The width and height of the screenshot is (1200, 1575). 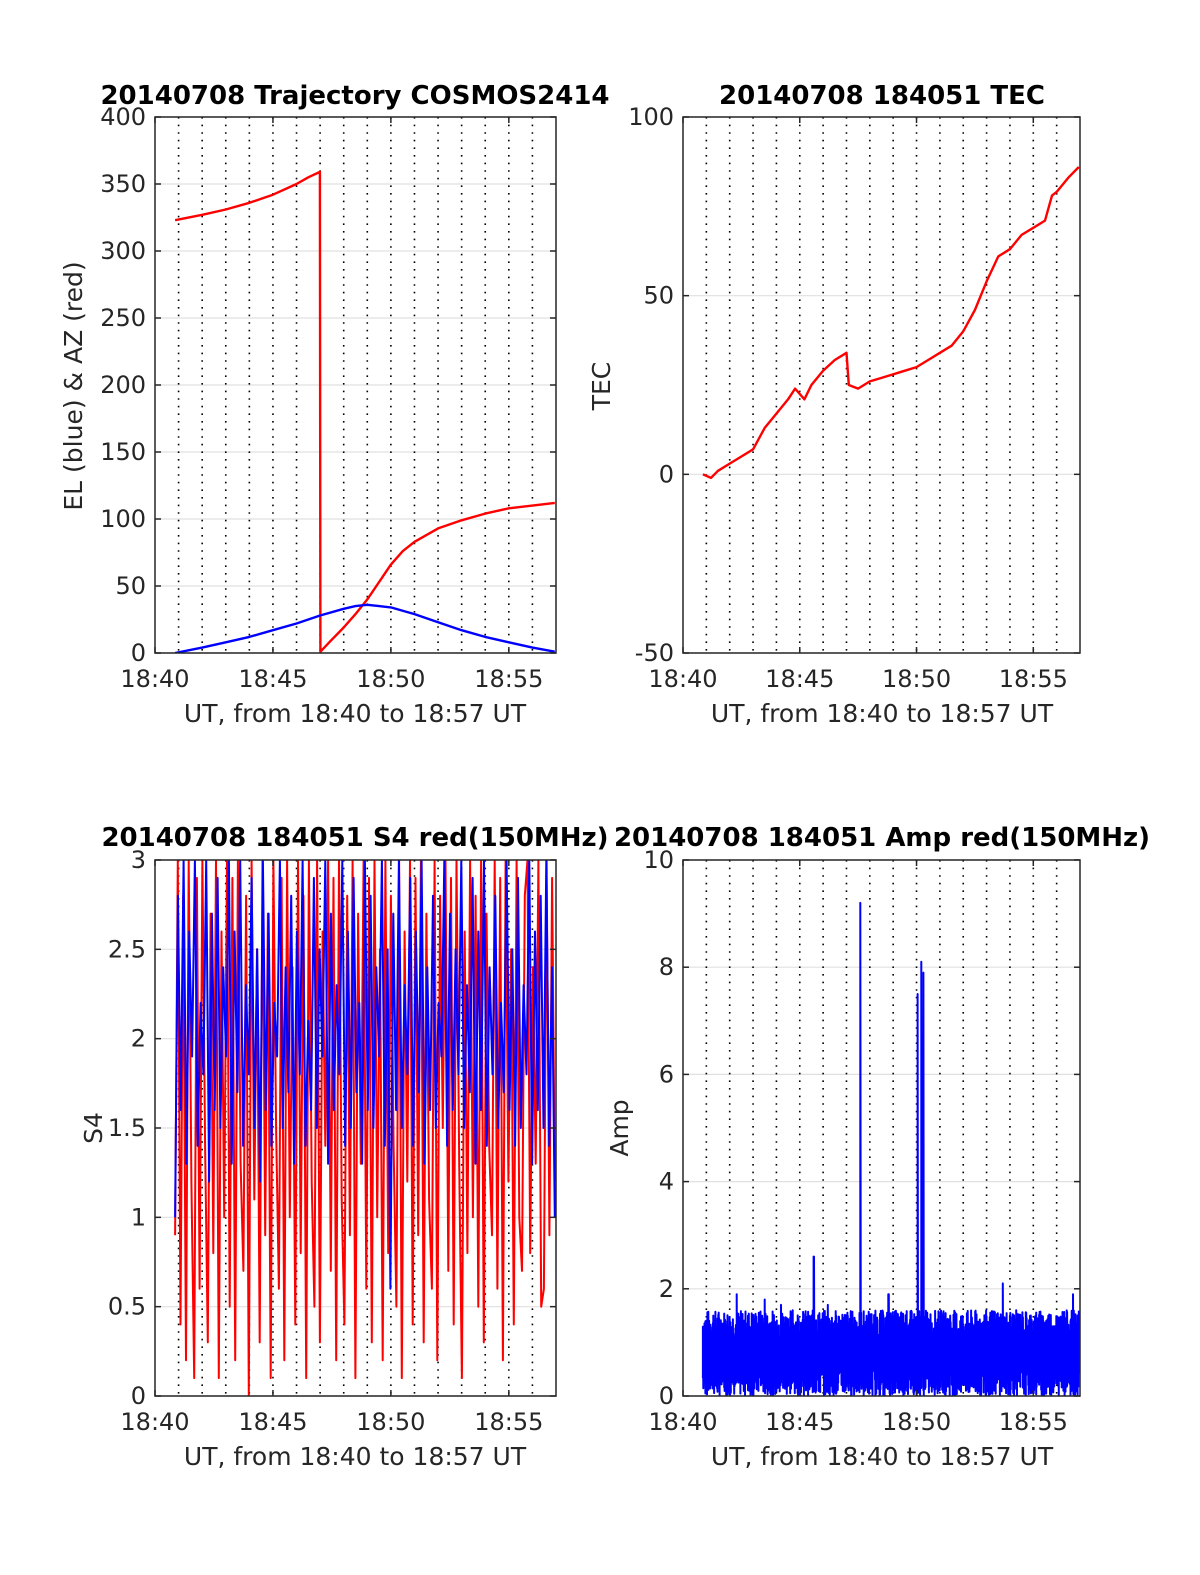 What do you see at coordinates (882, 96) in the screenshot?
I see `tec-title: 20140708 184051 TEC` at bounding box center [882, 96].